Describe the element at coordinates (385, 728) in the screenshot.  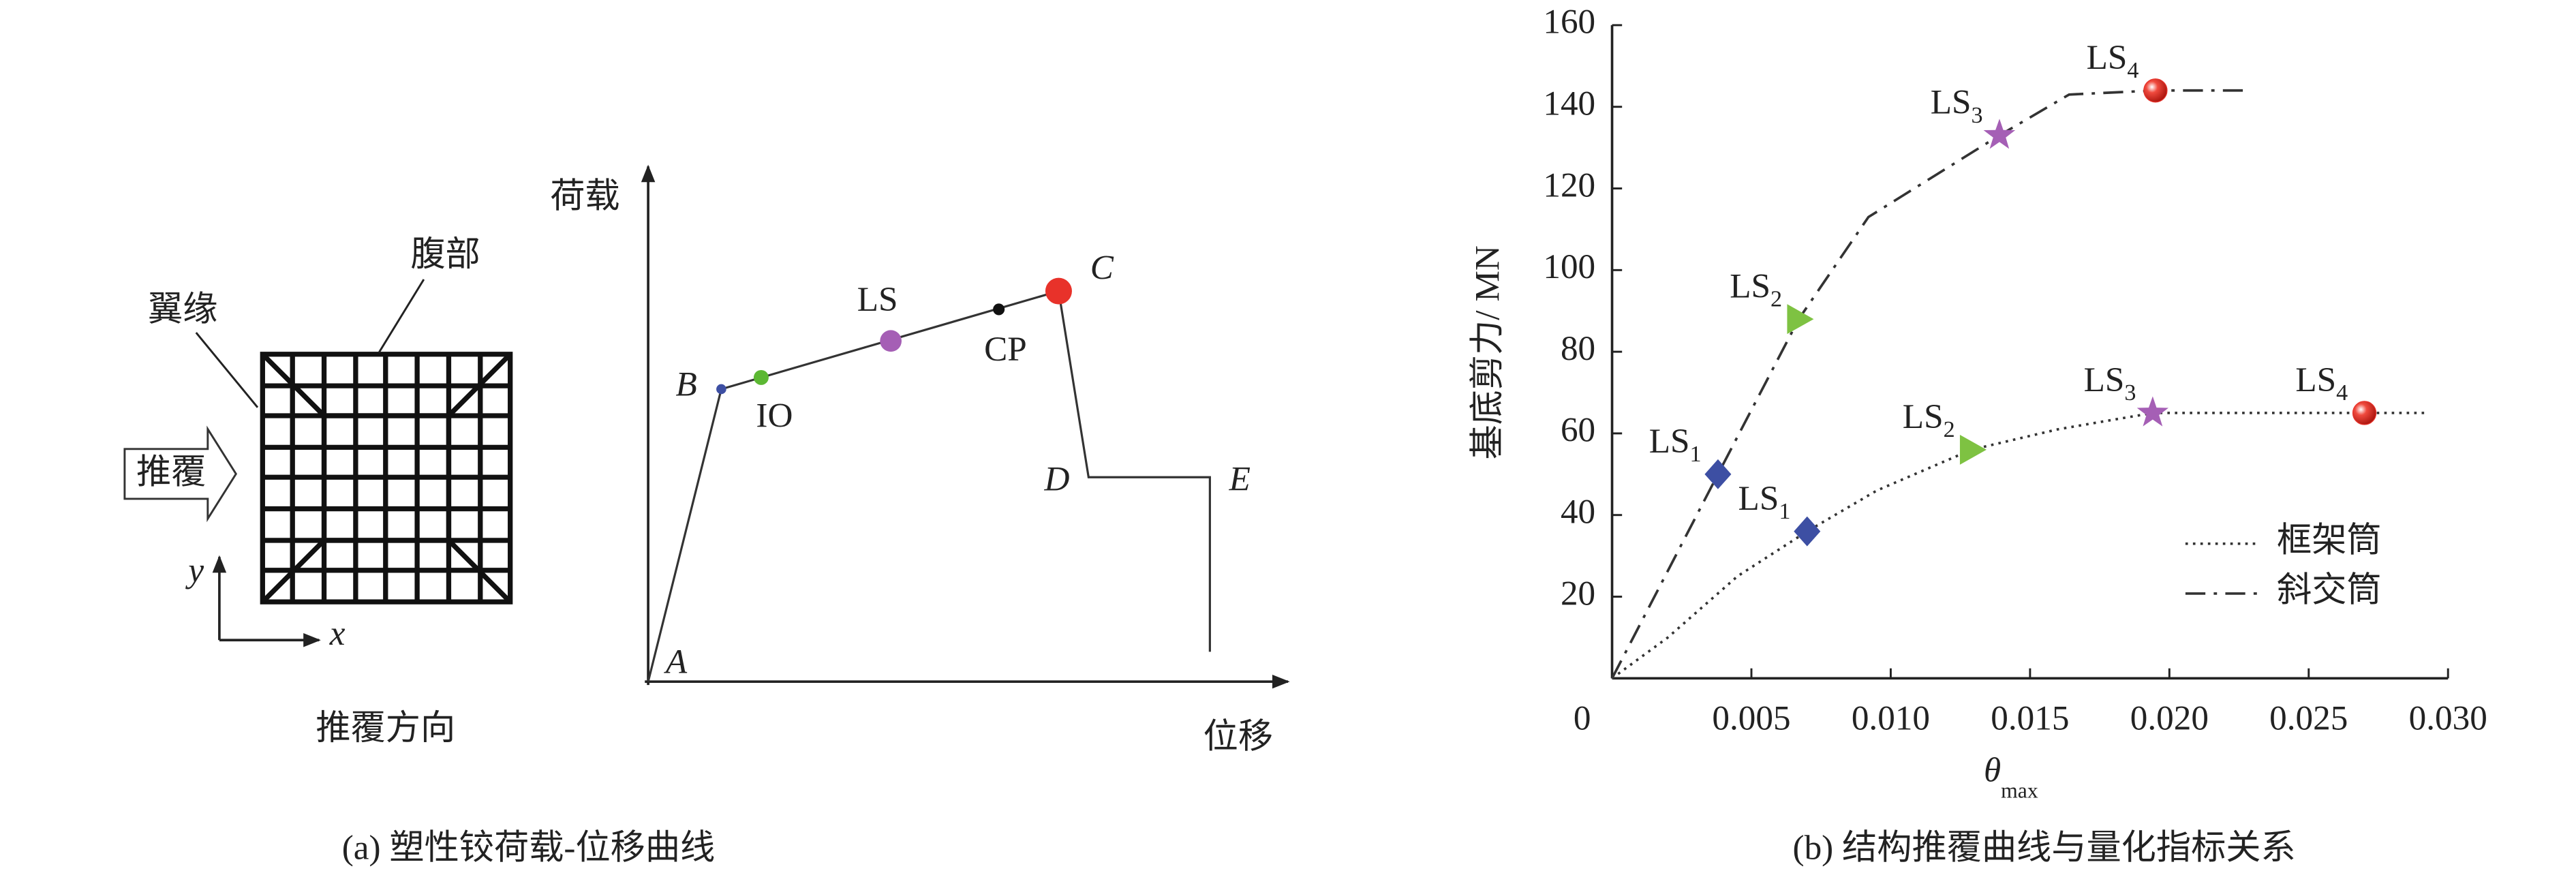
I see `direction-label: 推覆方向` at that location.